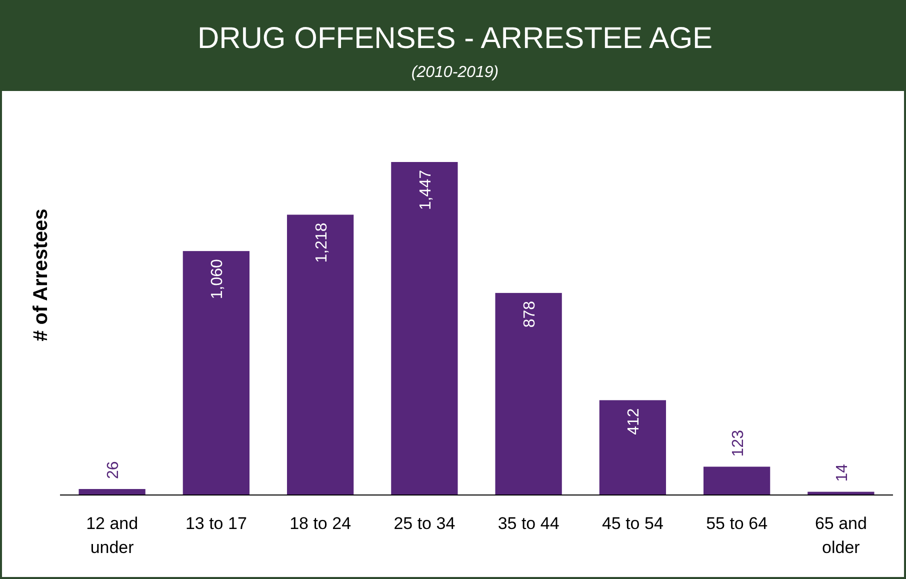 This screenshot has width=906, height=579. Describe the element at coordinates (455, 72) in the screenshot. I see `chart-subtitle: (2010-2019)` at that location.